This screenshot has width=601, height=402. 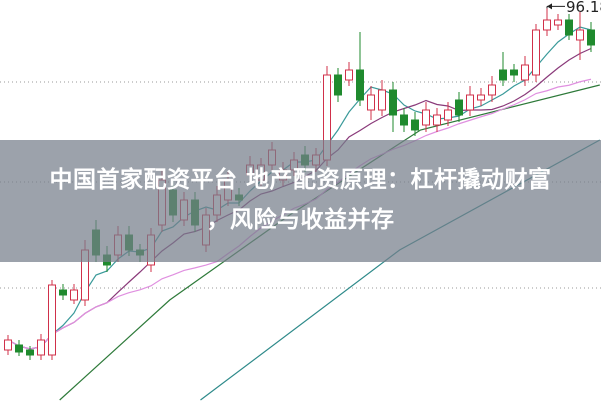 I want to click on title-line-1: 中国首家配资平台 地产配资原理：杠杆撬动财富, so click(x=300, y=180).